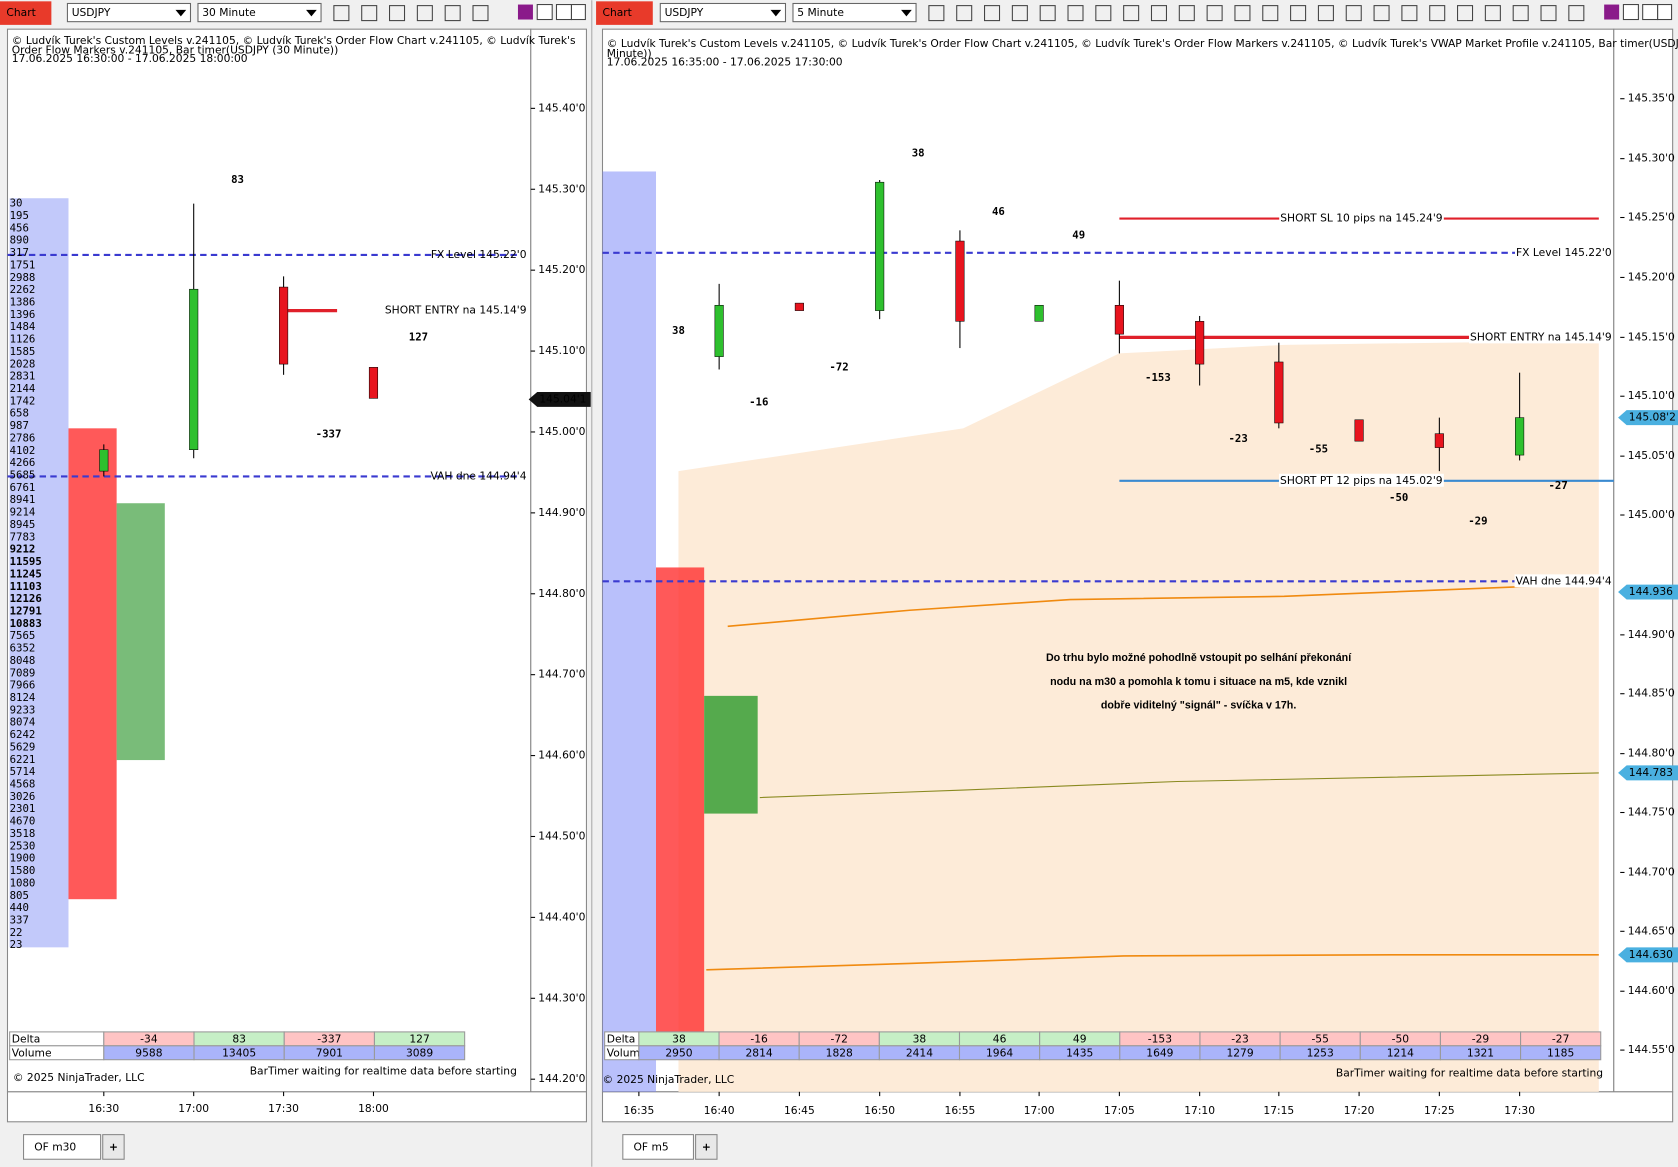 This screenshot has height=1167, width=1678. I want to click on profile-volume: 1396, so click(23, 314).